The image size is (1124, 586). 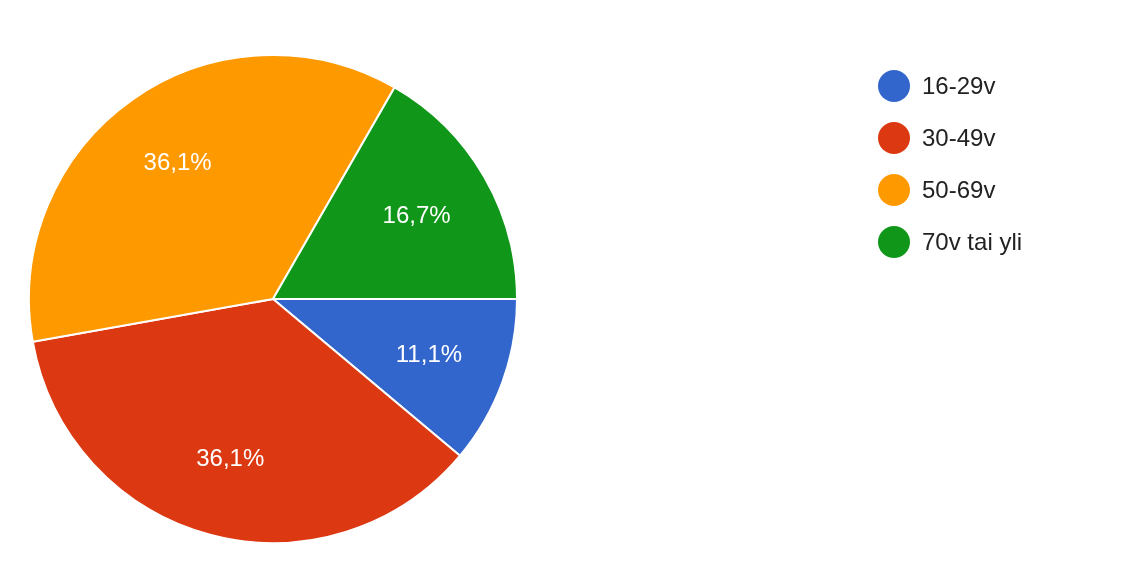 What do you see at coordinates (416, 214) in the screenshot?
I see `data-label: 16,7%` at bounding box center [416, 214].